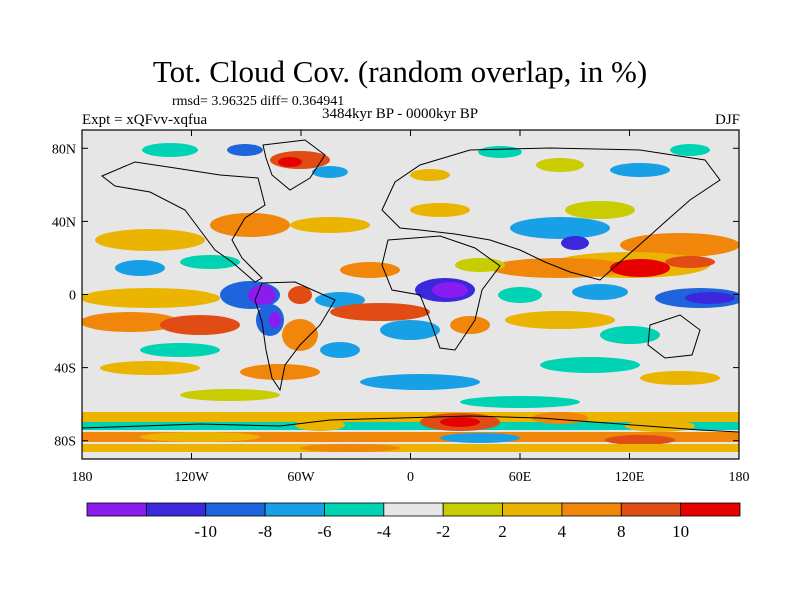  Describe the element at coordinates (72, 296) in the screenshot. I see `lat-tick-label: 0` at that location.